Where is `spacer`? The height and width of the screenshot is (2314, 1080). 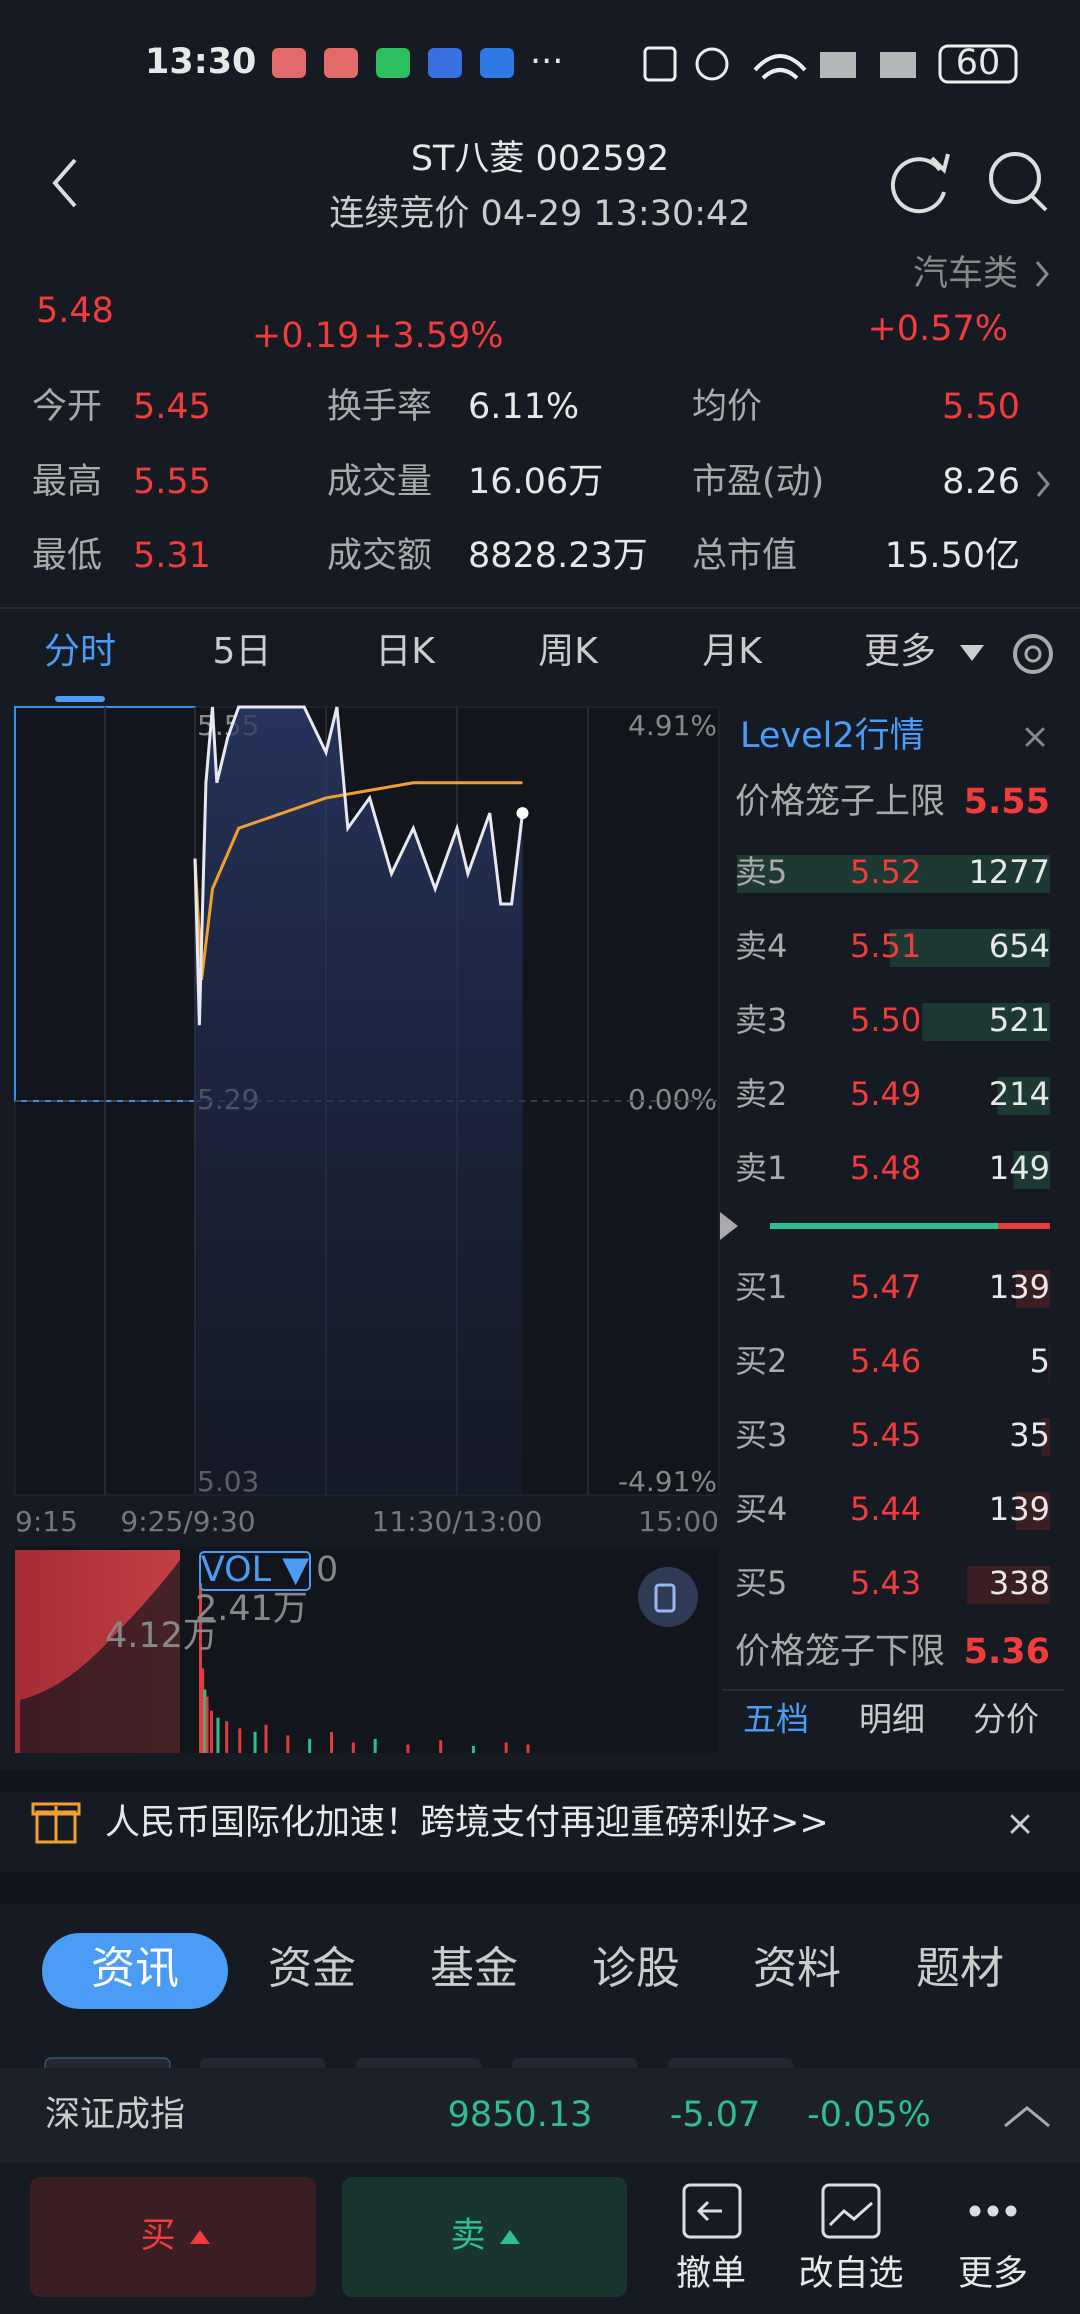 spacer is located at coordinates (540, 1781).